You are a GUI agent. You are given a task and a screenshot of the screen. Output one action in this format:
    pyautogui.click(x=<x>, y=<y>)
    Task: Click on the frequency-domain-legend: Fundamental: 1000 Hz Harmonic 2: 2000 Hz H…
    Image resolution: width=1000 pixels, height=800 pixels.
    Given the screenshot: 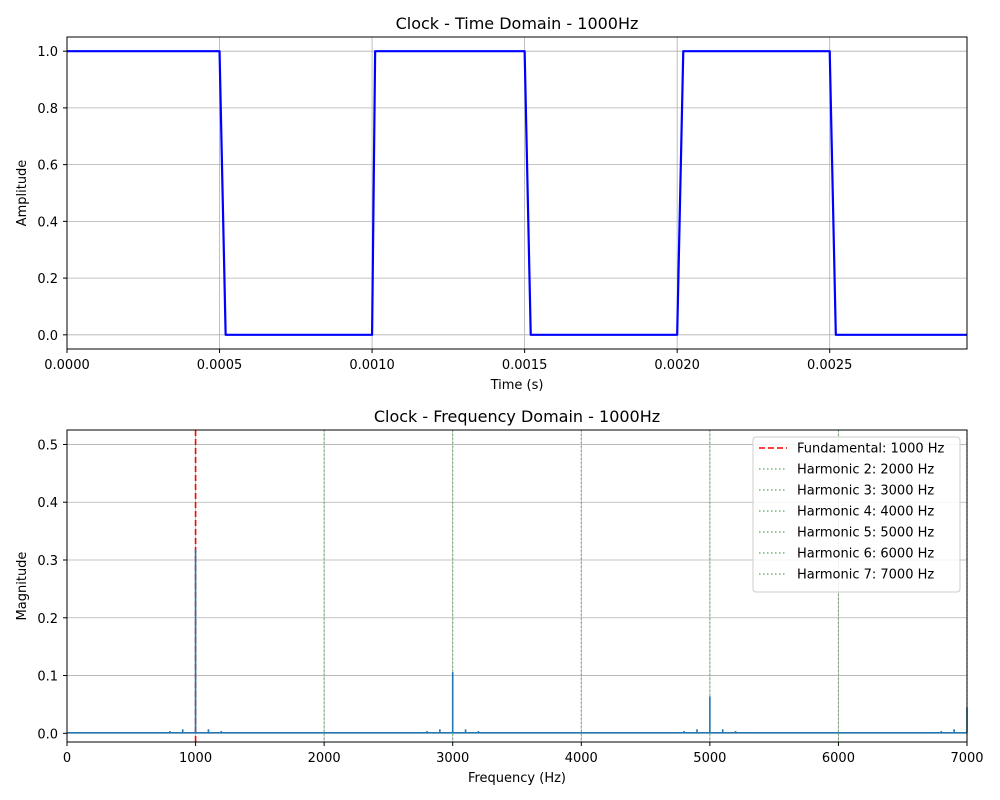 What is the action you would take?
    pyautogui.click(x=856, y=514)
    